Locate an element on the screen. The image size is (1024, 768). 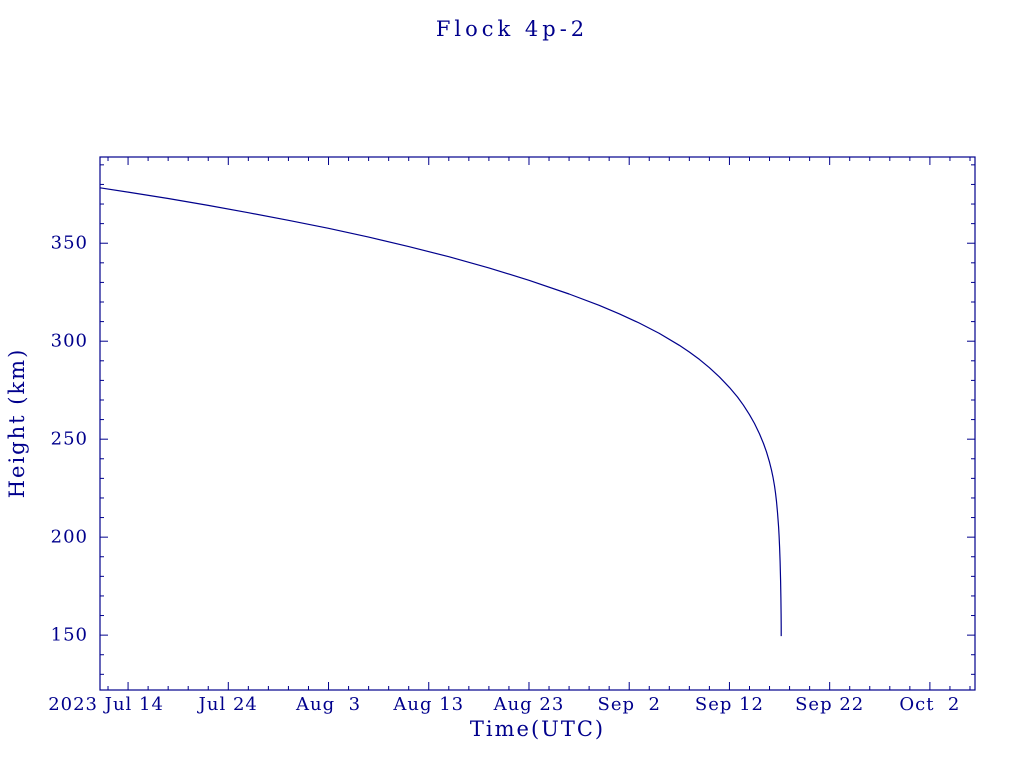
x-tick-label: Sep 12 is located at coordinates (729, 704).